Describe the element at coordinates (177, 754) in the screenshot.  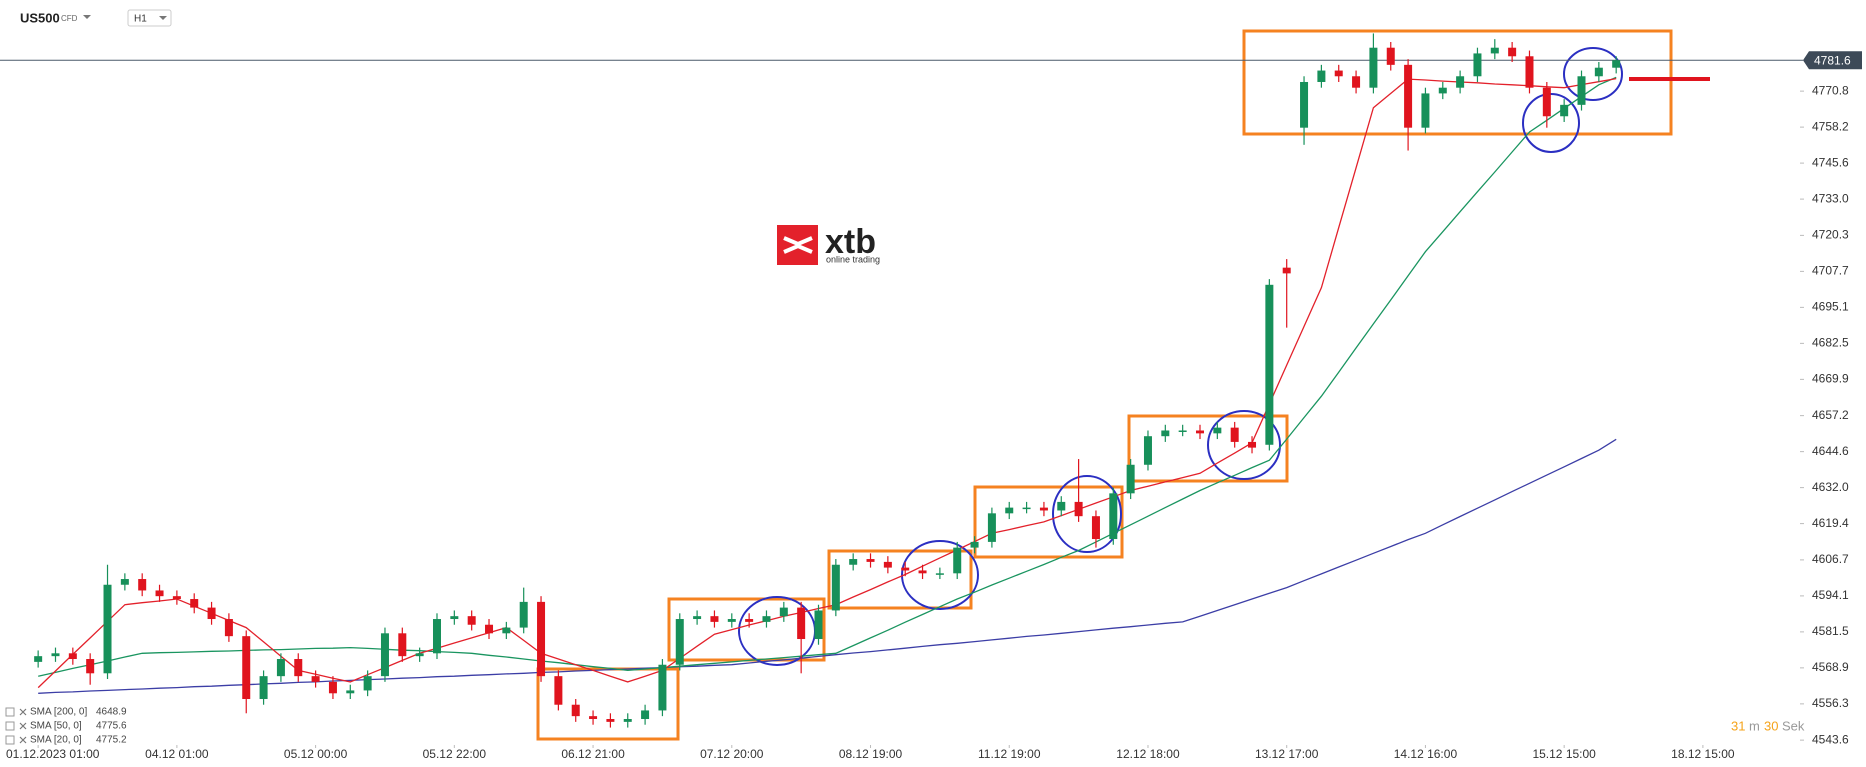
I see `x-tick-label: 04.12 01:00` at that location.